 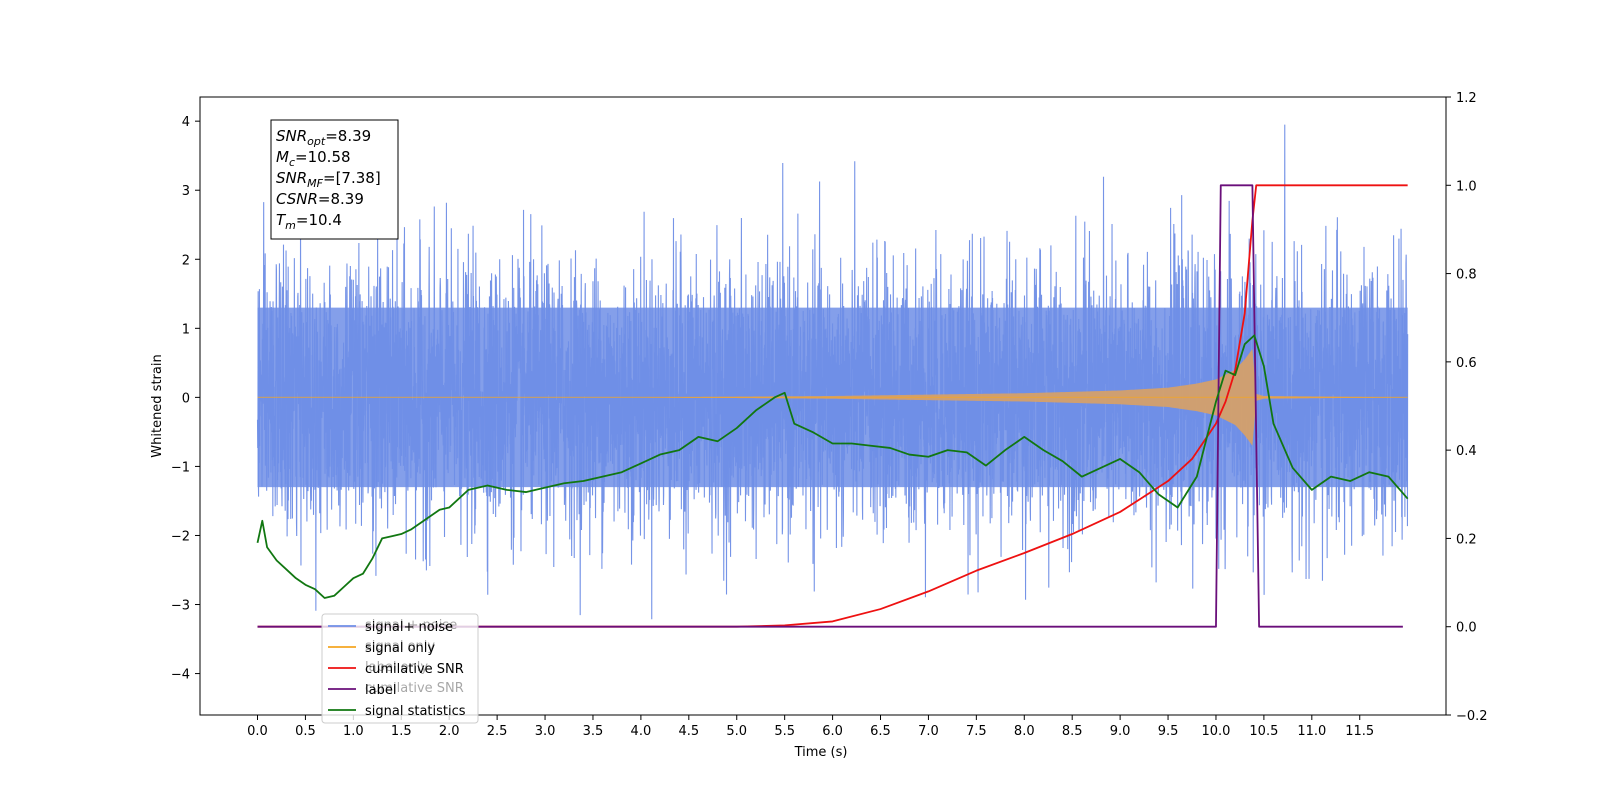 I want to click on y-left-tick-label: 0, so click(x=186, y=398).